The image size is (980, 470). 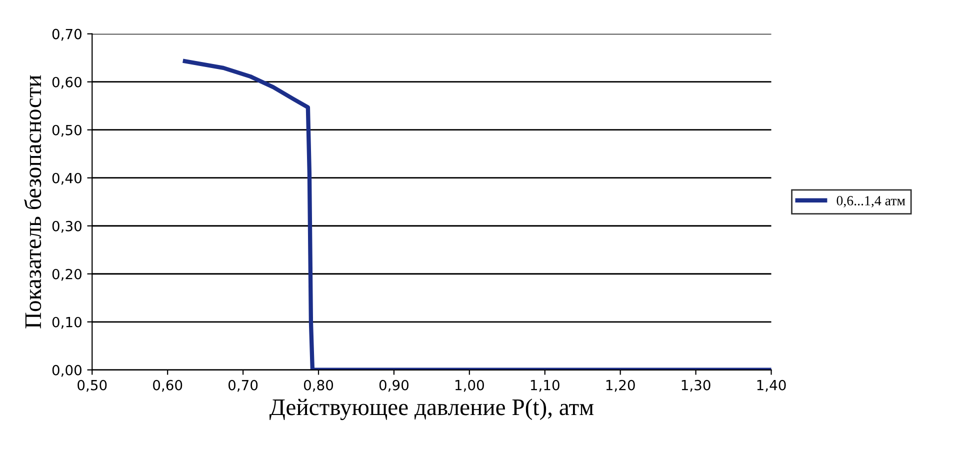 I want to click on y-tick-label: 0,30, so click(x=67, y=226).